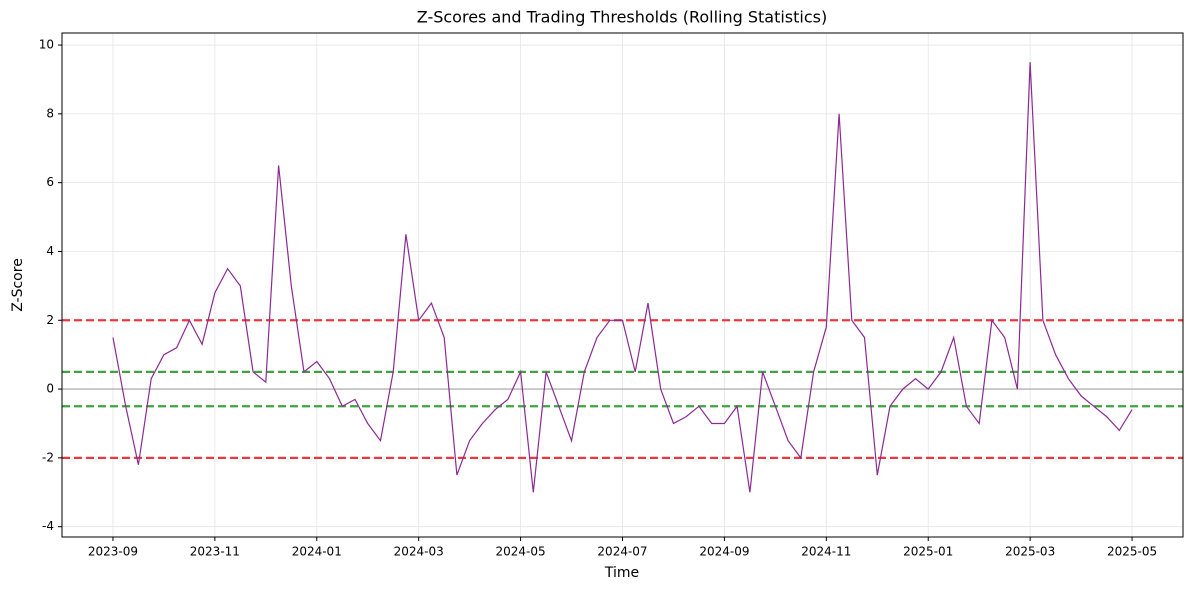 This screenshot has height=594, width=1189. What do you see at coordinates (18, 285) in the screenshot?
I see `y-axis-label: Z-Score` at bounding box center [18, 285].